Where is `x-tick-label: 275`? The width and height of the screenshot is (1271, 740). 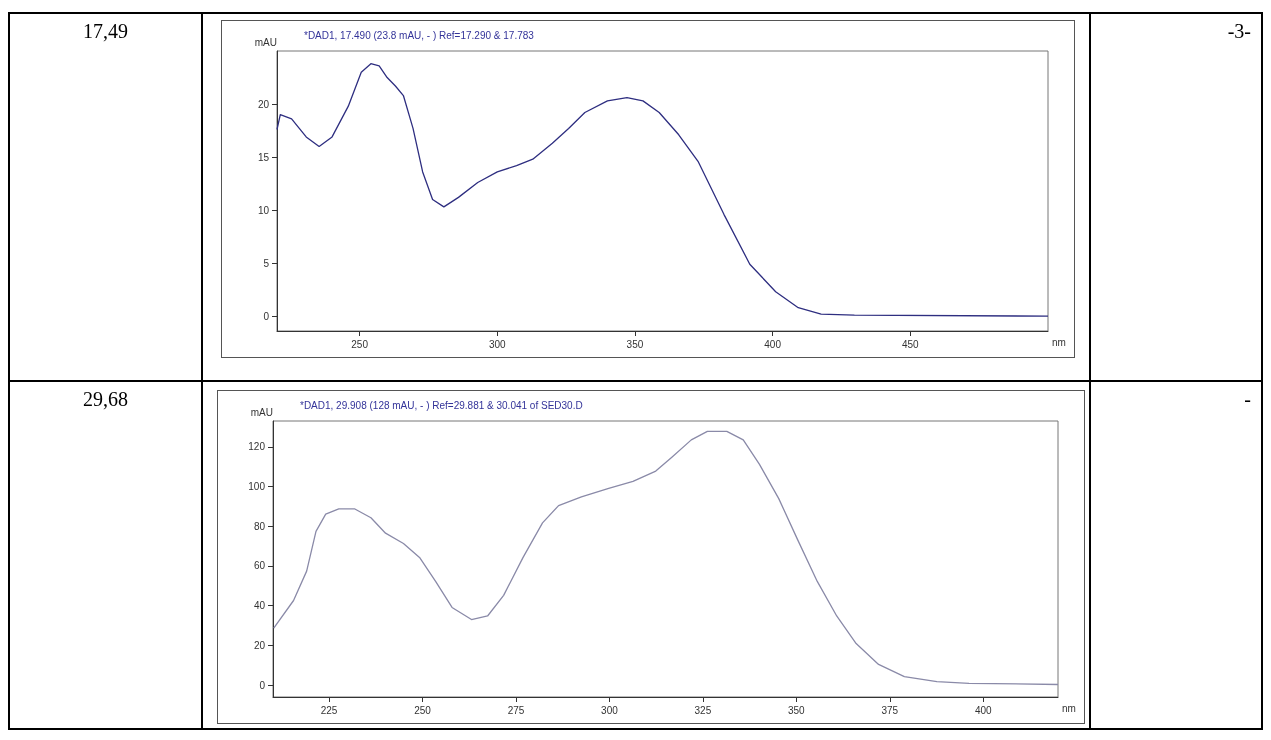
x-tick-label: 275 is located at coordinates (516, 710).